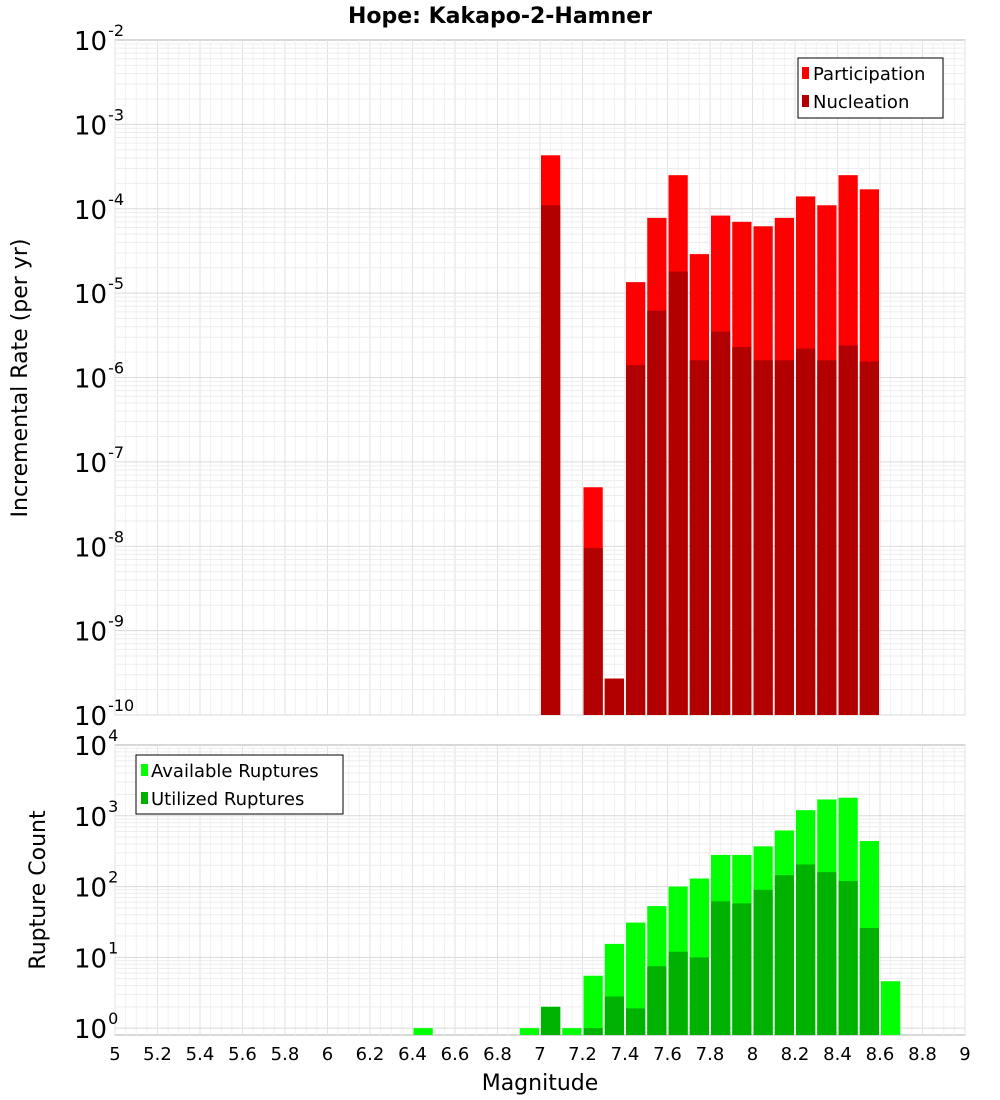 This screenshot has height=1100, width=1000. Describe the element at coordinates (99, 377) in the screenshot. I see `top-y-tick-label: 10⁻⁶` at that location.